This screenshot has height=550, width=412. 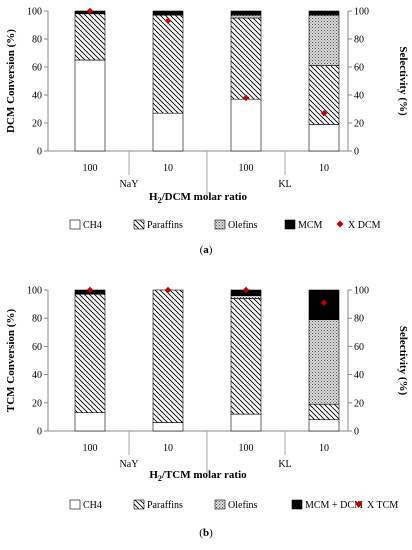 What do you see at coordinates (204, 197) in the screenshot?
I see `x-axis-title-suffix: /DCM molar ratio` at bounding box center [204, 197].